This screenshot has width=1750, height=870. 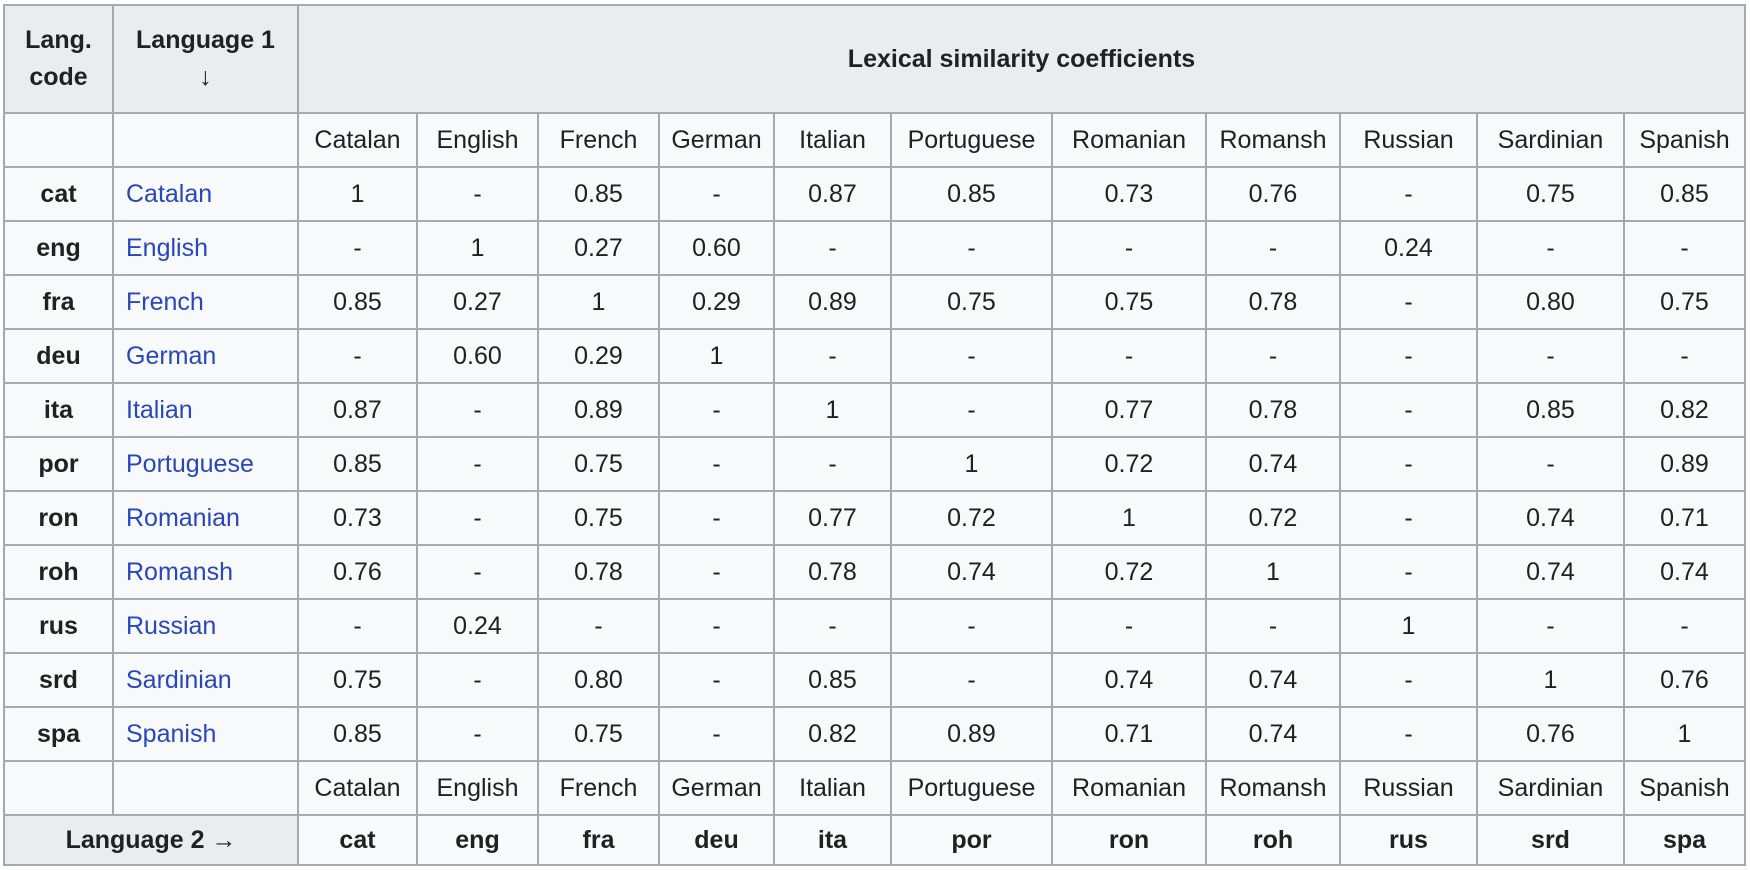 I want to click on footer-code-cell: rus, so click(x=1408, y=840).